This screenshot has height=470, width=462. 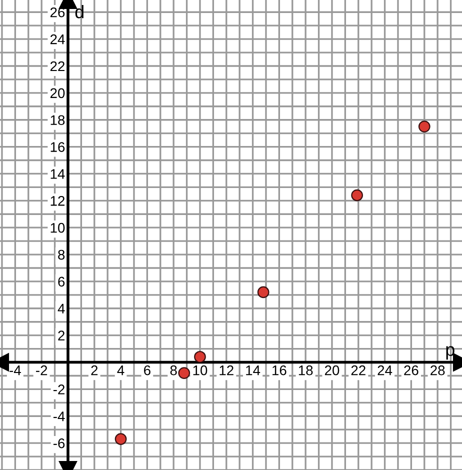 I want to click on x-tick-label: 4, so click(x=120, y=371).